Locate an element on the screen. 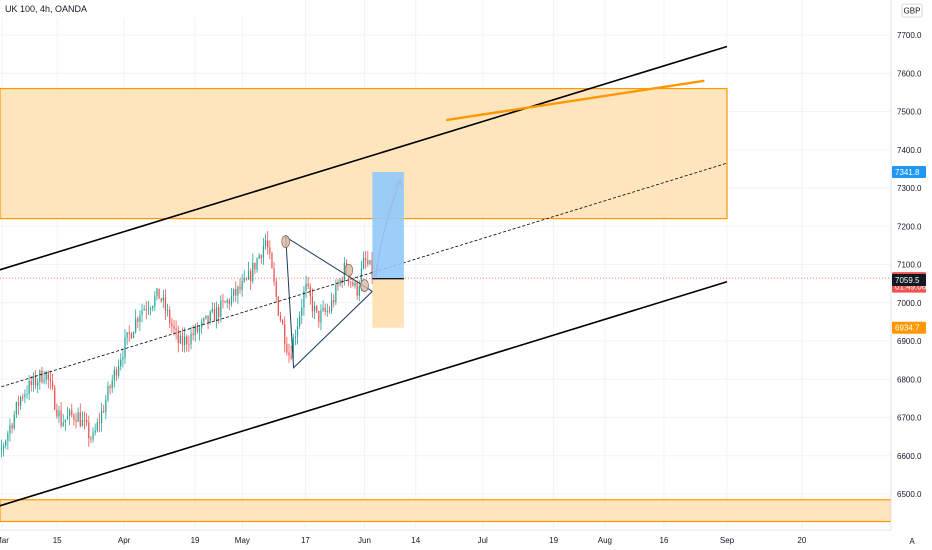 Image resolution: width=932 pixels, height=550 pixels. y-tick-label: 6700.0 is located at coordinates (909, 418).